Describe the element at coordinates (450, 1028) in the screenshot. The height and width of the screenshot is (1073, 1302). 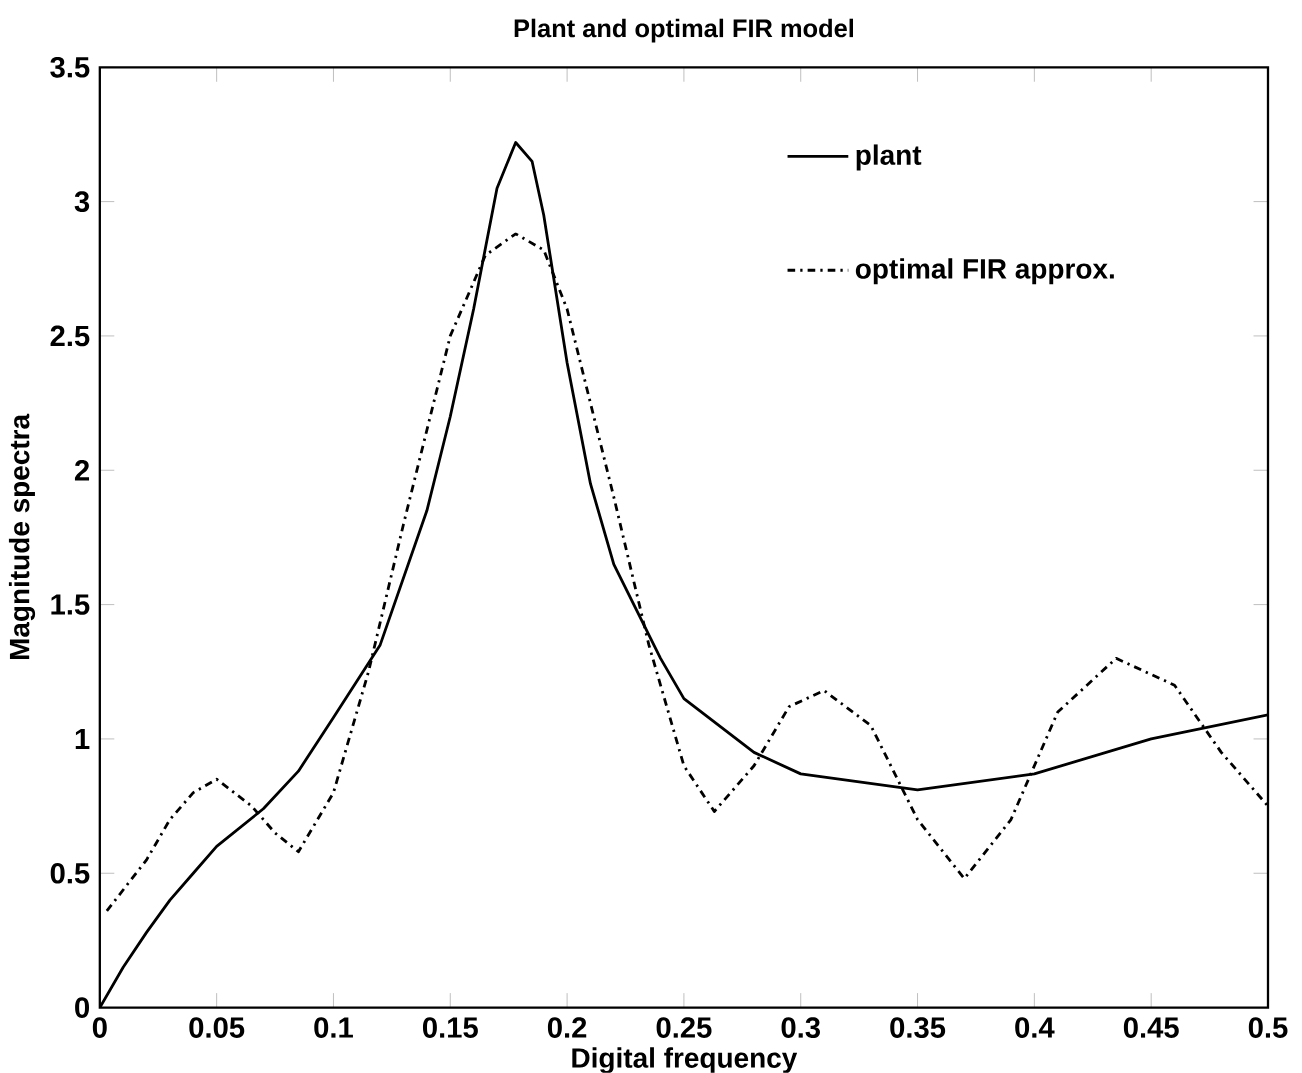
I see `x-tick-label: 0.15` at that location.